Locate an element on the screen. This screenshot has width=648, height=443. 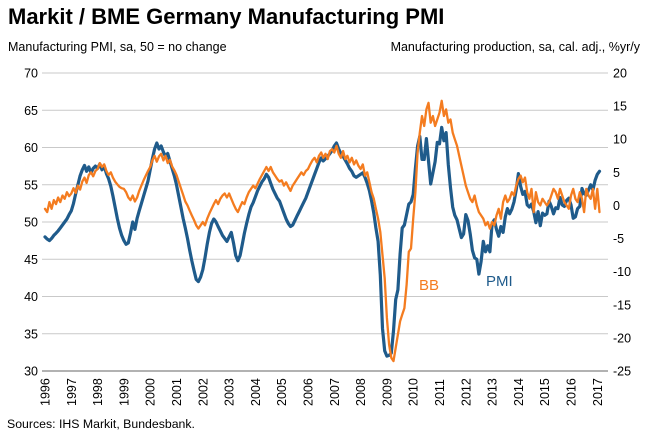
x-axis-tick-label: 2012 is located at coordinates (466, 392).